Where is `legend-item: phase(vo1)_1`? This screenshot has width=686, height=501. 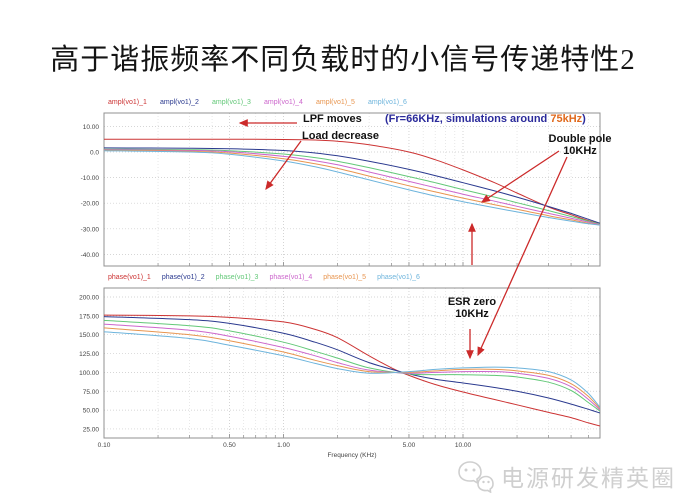 legend-item: phase(vo1)_1 is located at coordinates (129, 277).